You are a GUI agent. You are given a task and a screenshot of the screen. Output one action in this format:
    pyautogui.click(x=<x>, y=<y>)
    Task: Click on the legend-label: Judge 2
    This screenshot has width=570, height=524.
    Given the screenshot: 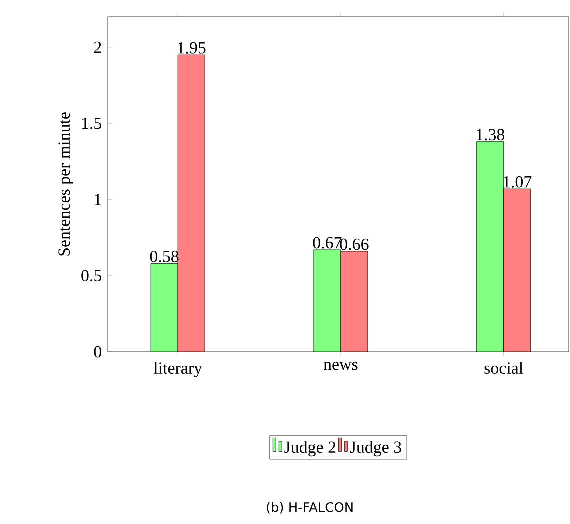 What is the action you would take?
    pyautogui.click(x=310, y=449)
    